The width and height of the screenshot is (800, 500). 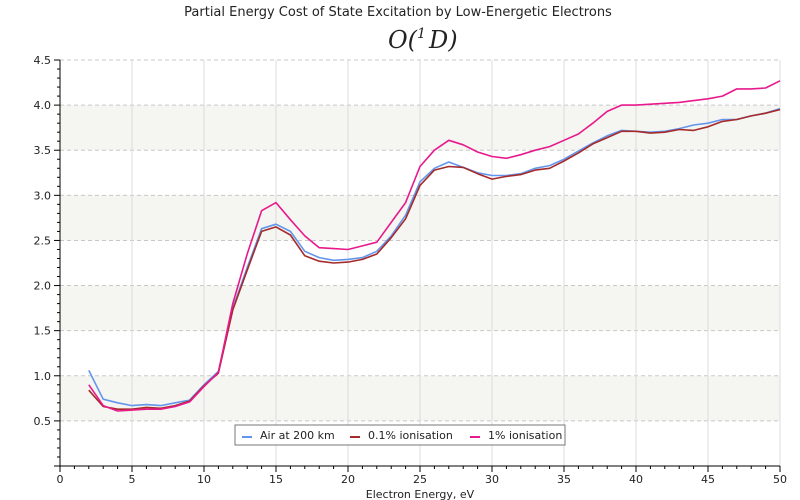 What do you see at coordinates (297, 435) in the screenshot?
I see `legend-label: Air at 200 km` at bounding box center [297, 435].